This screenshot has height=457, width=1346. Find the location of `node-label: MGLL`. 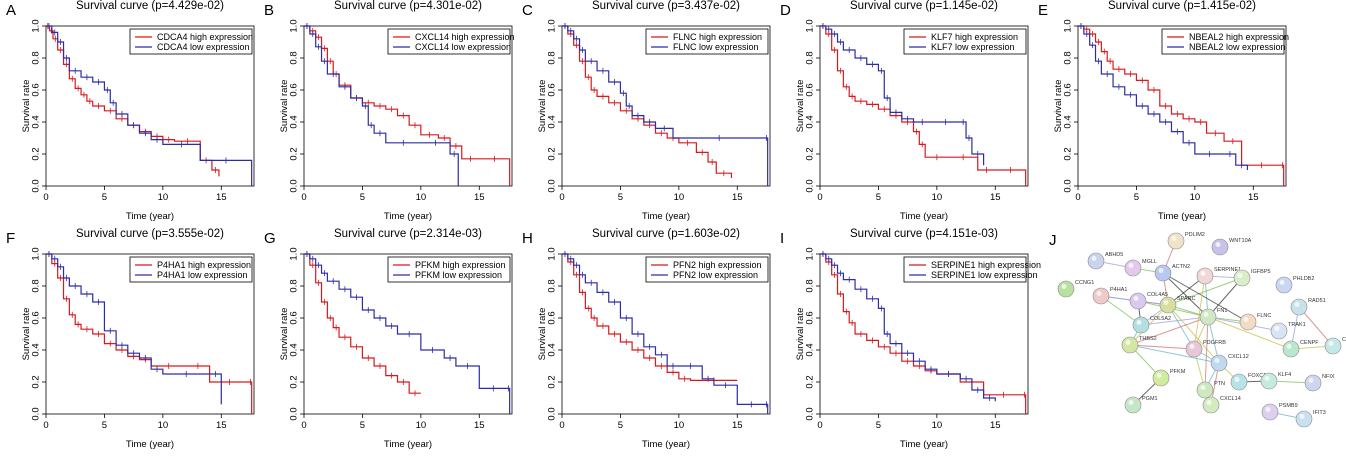

node-label: MGLL is located at coordinates (1149, 262).